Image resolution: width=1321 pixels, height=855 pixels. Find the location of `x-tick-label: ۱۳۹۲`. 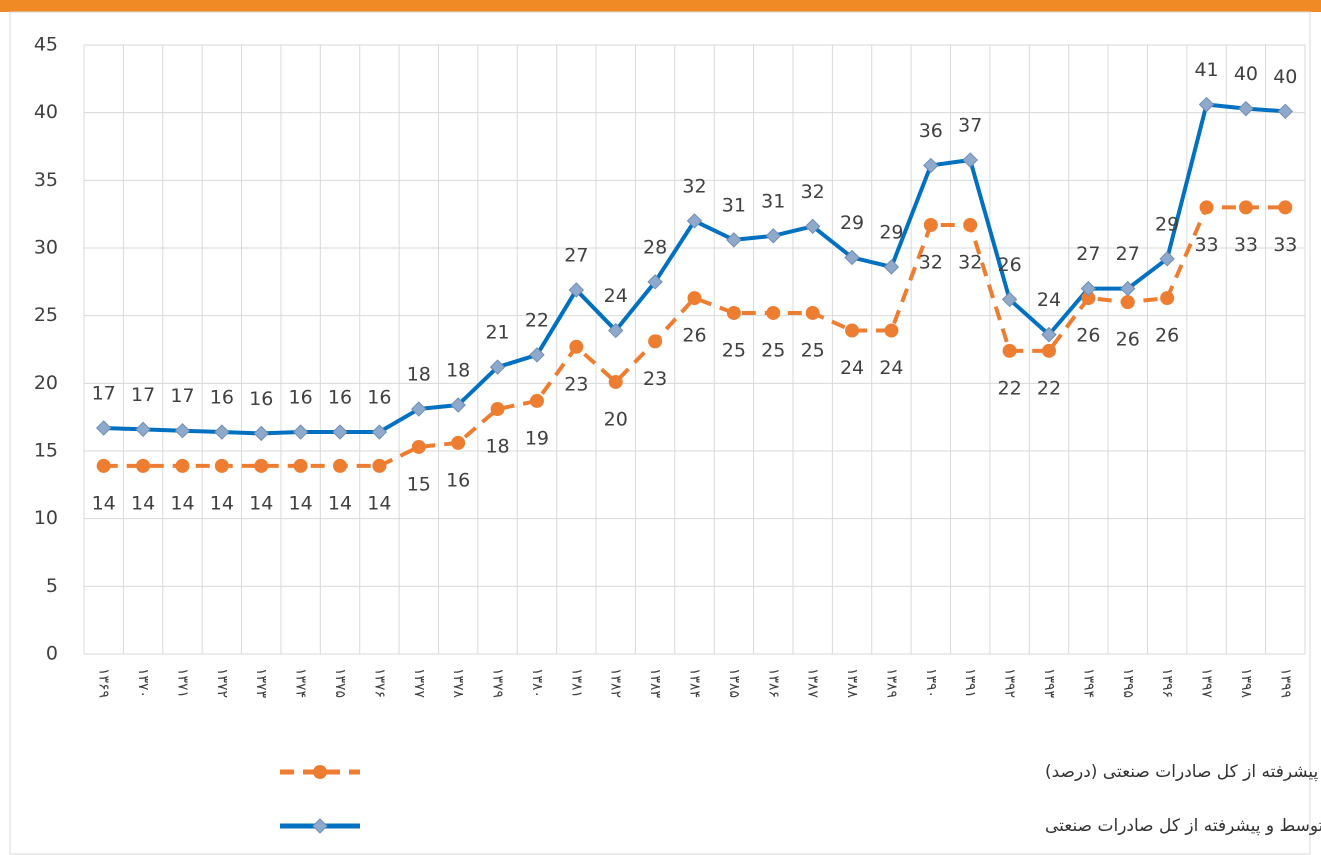

x-tick-label: ۱۳۹۲ is located at coordinates (1010, 683).